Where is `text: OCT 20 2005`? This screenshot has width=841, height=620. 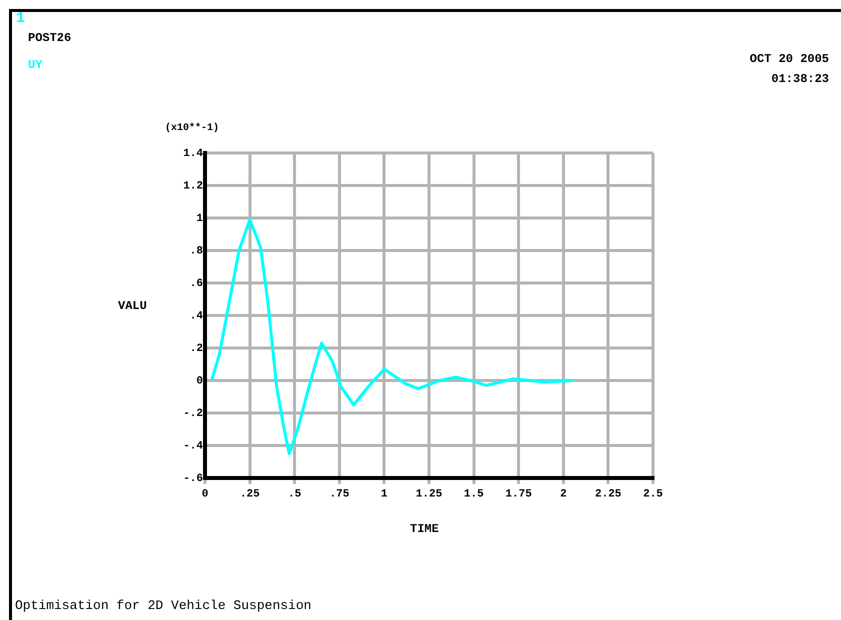
text: OCT 20 2005 is located at coordinates (789, 59).